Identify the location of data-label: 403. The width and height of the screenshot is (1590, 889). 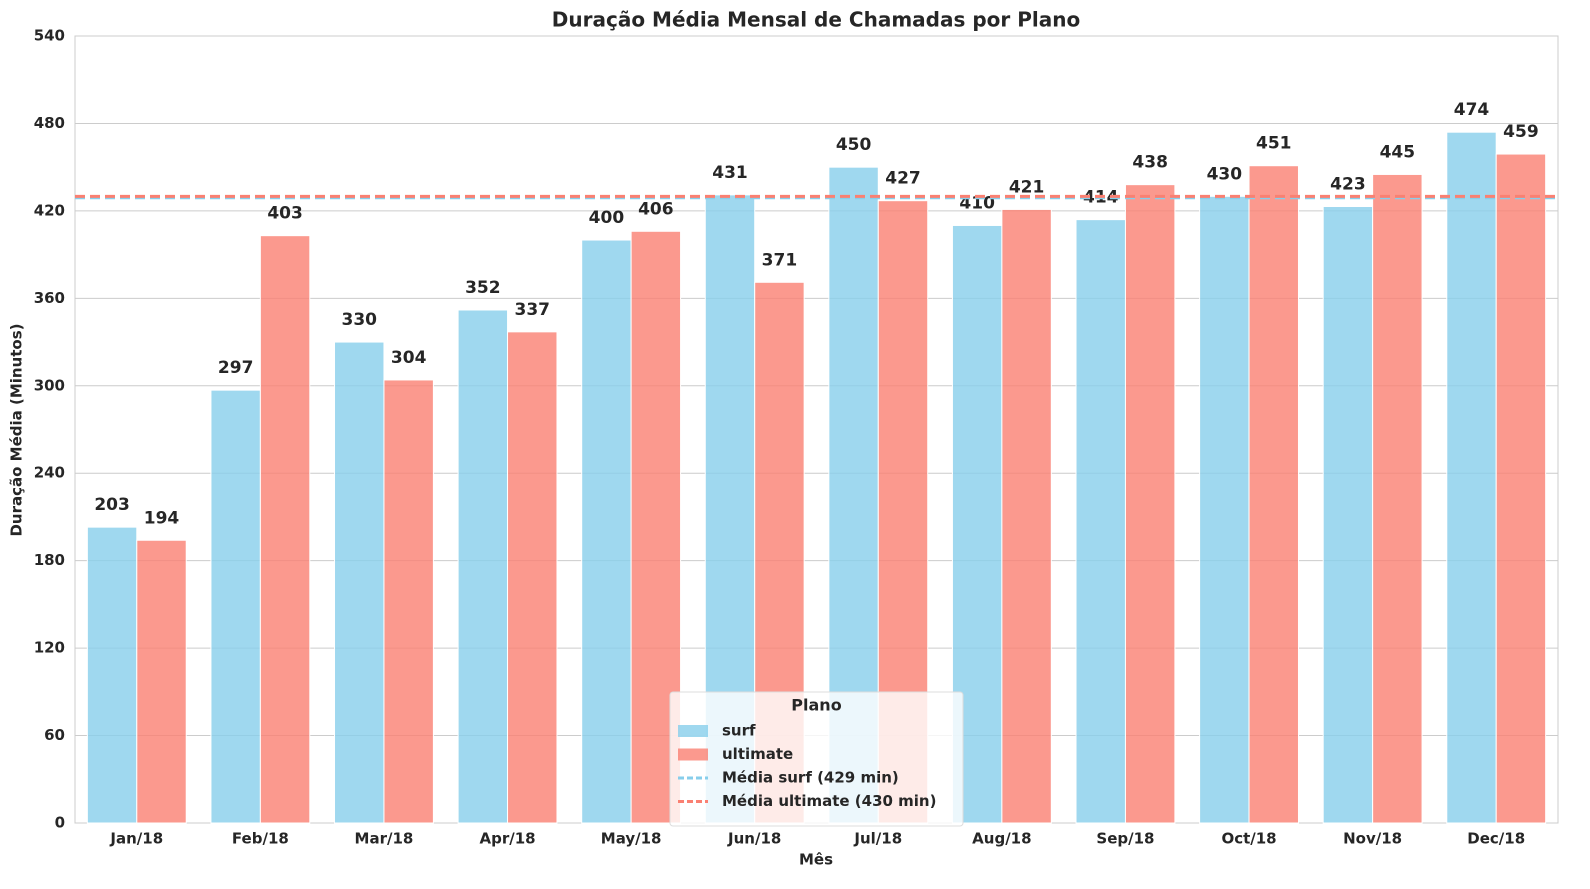
(285, 214).